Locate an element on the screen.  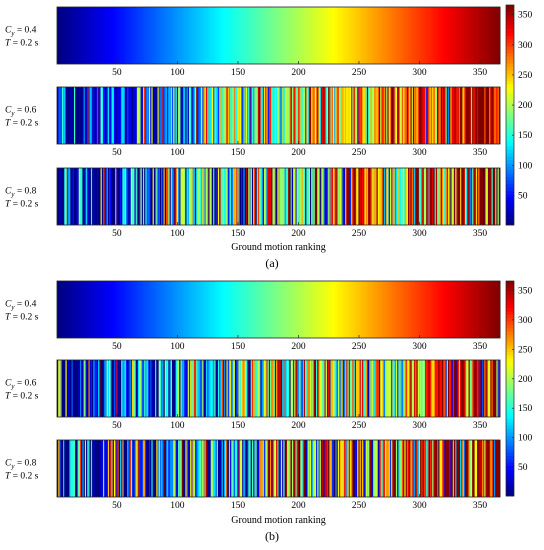
plot-frame is located at coordinates (278, 35).